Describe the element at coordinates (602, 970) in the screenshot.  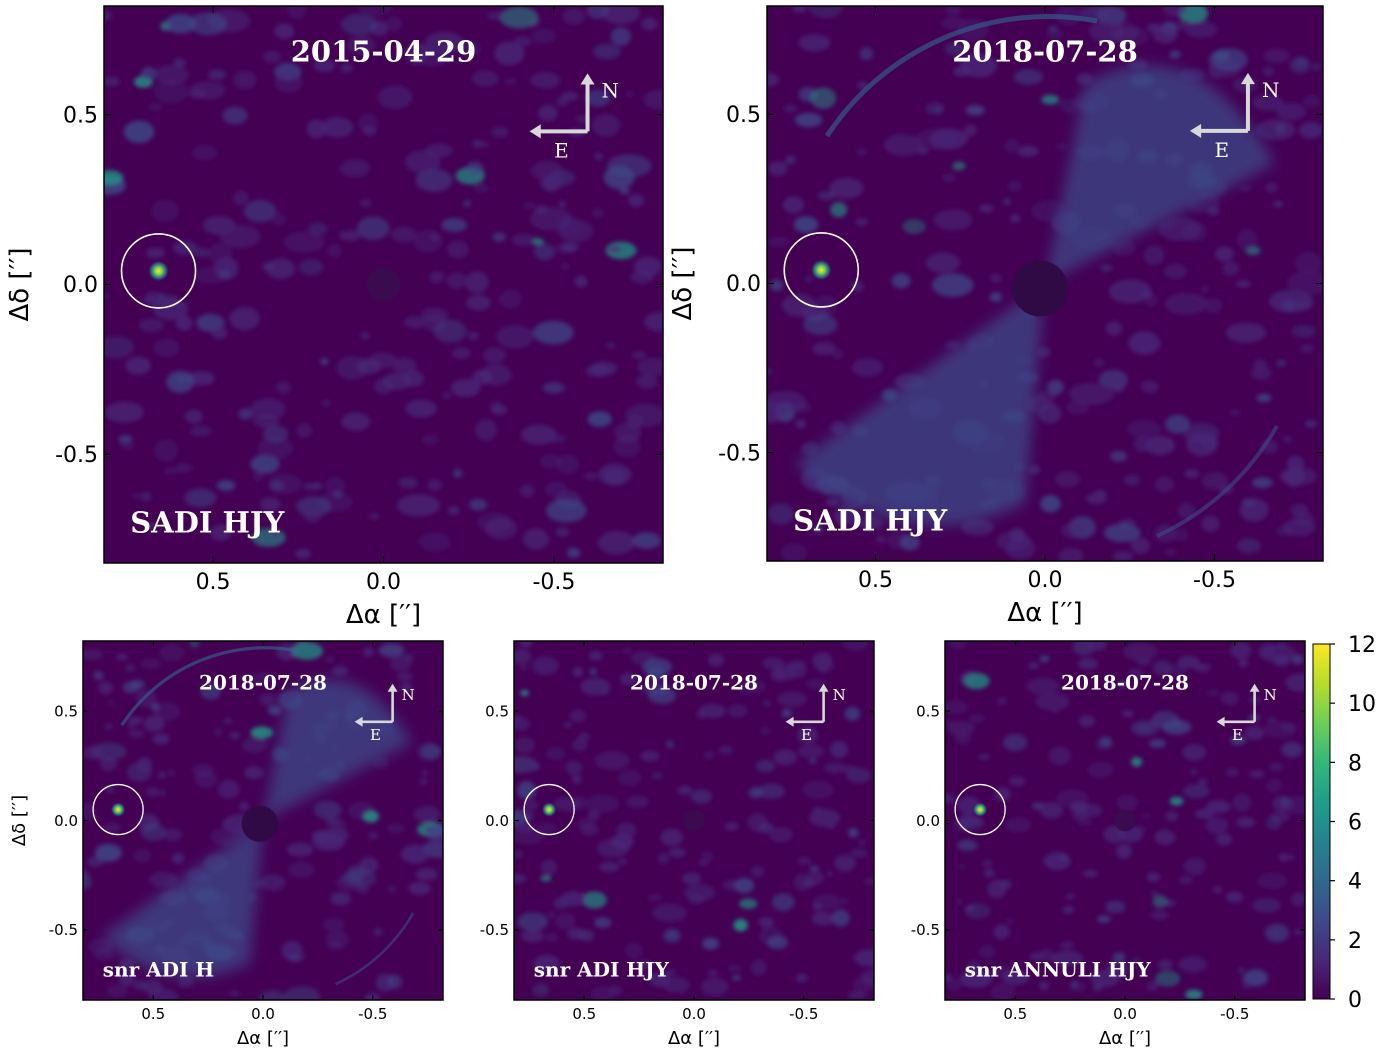
I see `panel-method-label: snr ADI HJY` at that location.